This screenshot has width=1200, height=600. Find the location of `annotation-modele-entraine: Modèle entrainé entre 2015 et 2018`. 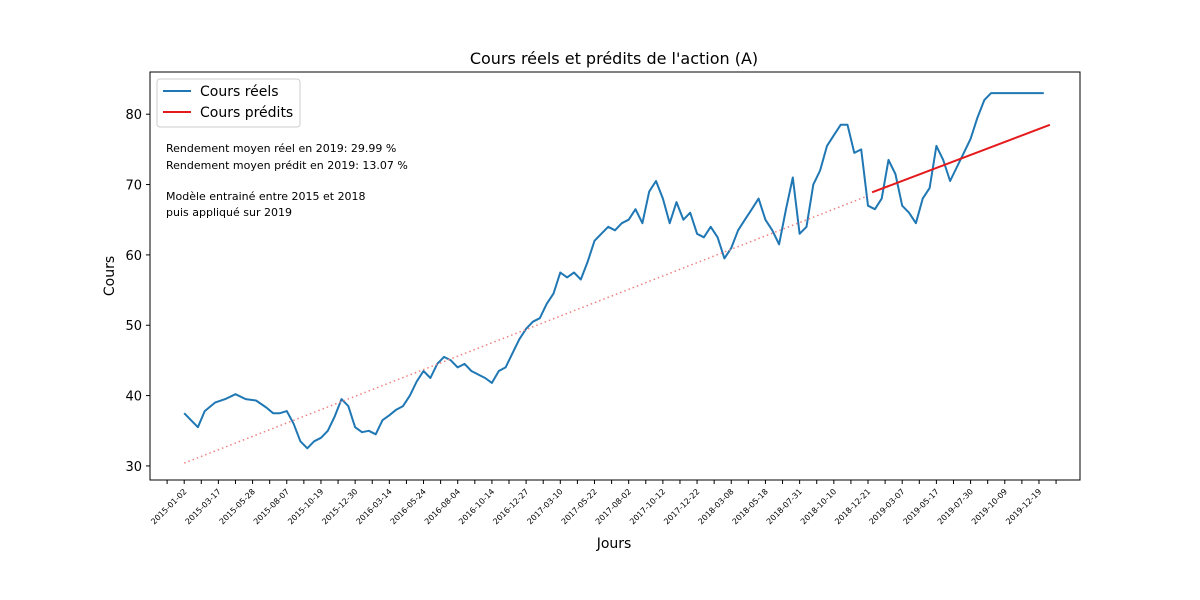

annotation-modele-entraine: Modèle entrainé entre 2015 et 2018 is located at coordinates (266, 196).